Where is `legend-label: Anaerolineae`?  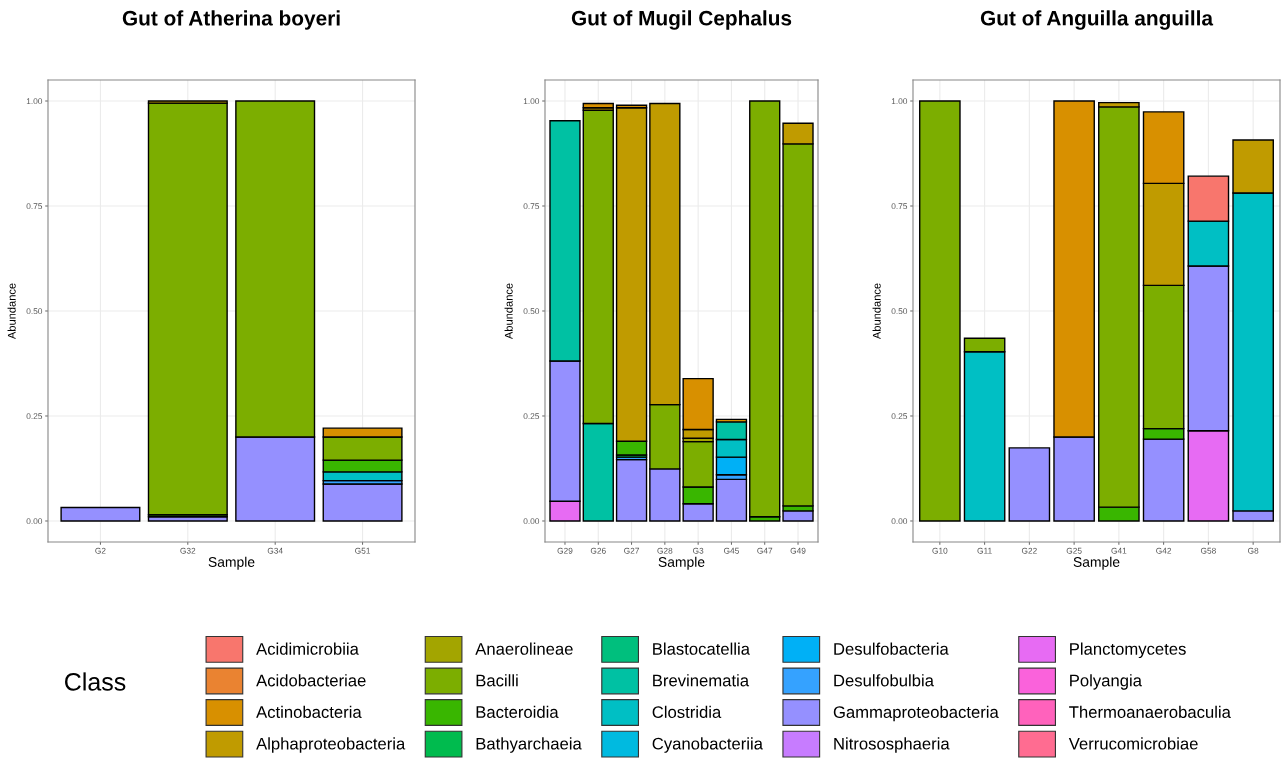
legend-label: Anaerolineae is located at coordinates (524, 648).